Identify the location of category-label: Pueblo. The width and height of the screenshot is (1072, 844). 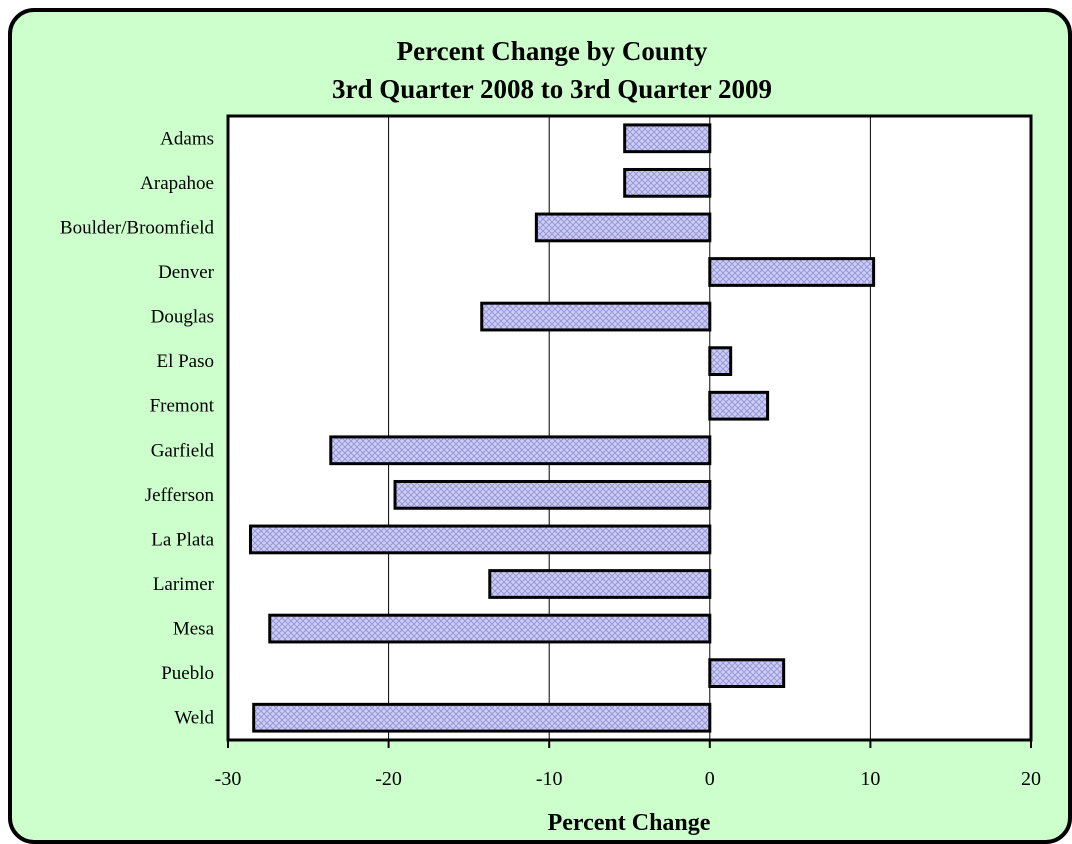
(187, 673).